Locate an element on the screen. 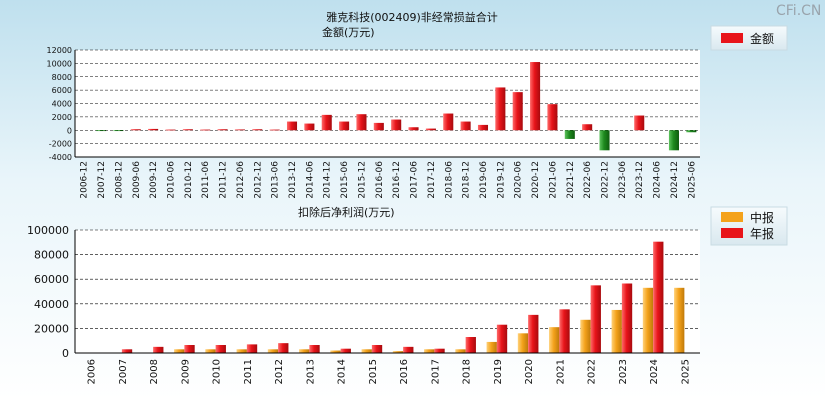  chart1-x-tick: 2007-12 is located at coordinates (102, 180).